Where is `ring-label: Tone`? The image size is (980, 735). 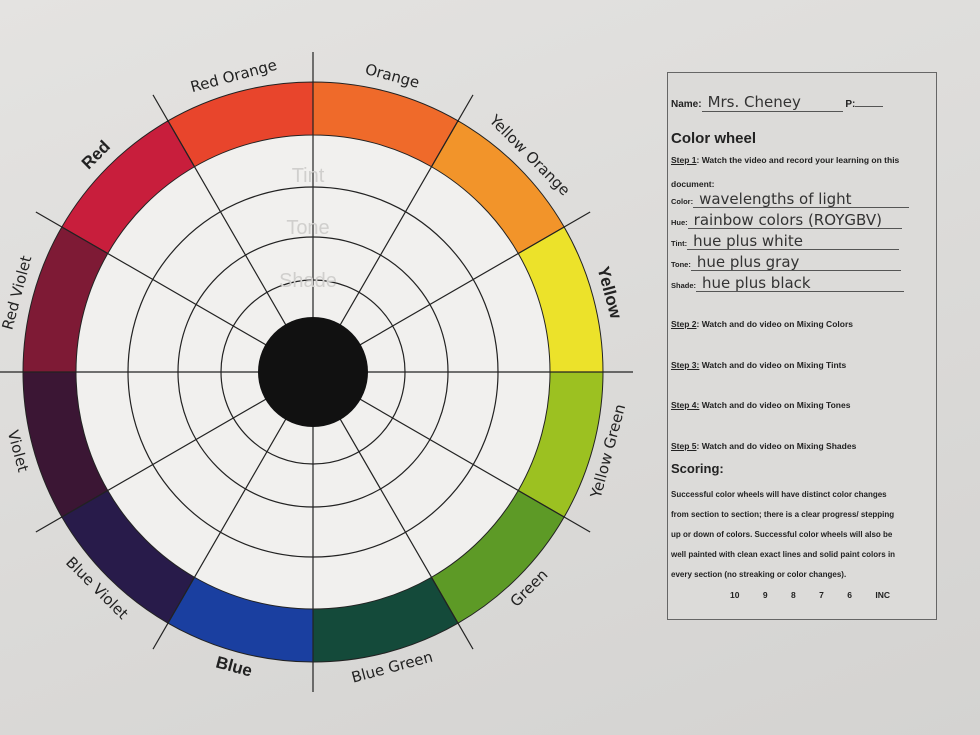 ring-label: Tone is located at coordinates (307, 228).